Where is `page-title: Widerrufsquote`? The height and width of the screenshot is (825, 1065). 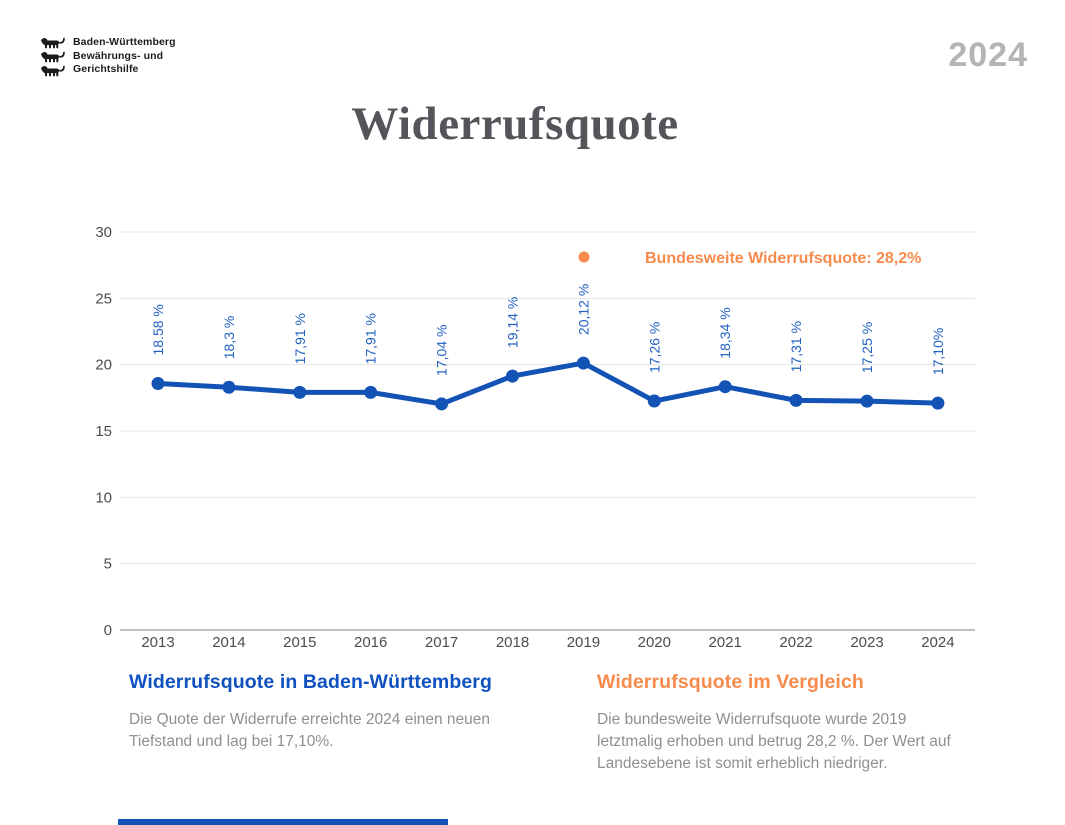
page-title: Widerrufsquote is located at coordinates (515, 124).